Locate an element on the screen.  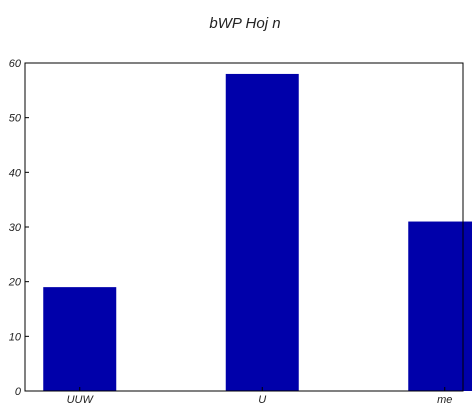
bar-UUW is located at coordinates (80, 339).